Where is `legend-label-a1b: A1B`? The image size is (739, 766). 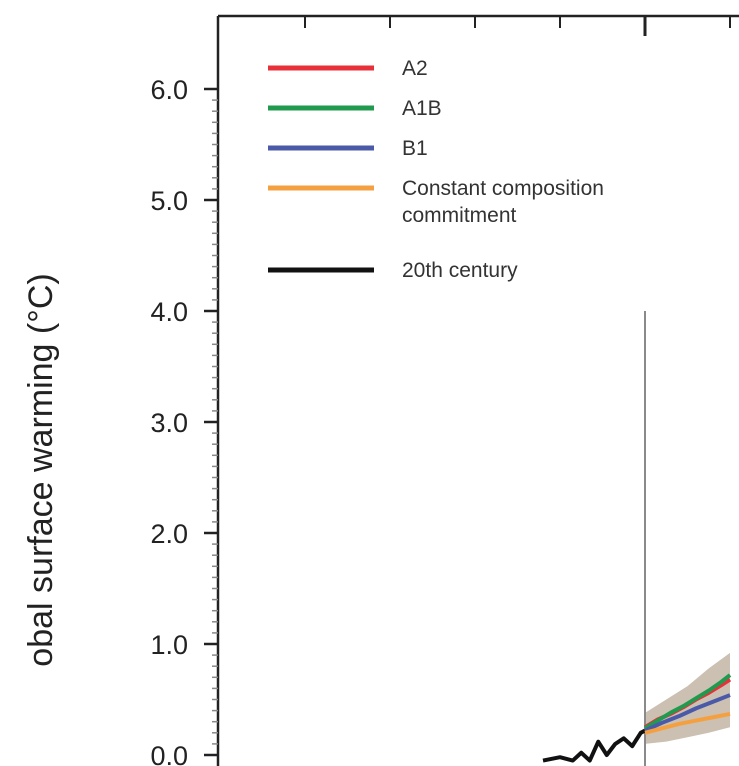 legend-label-a1b: A1B is located at coordinates (422, 108).